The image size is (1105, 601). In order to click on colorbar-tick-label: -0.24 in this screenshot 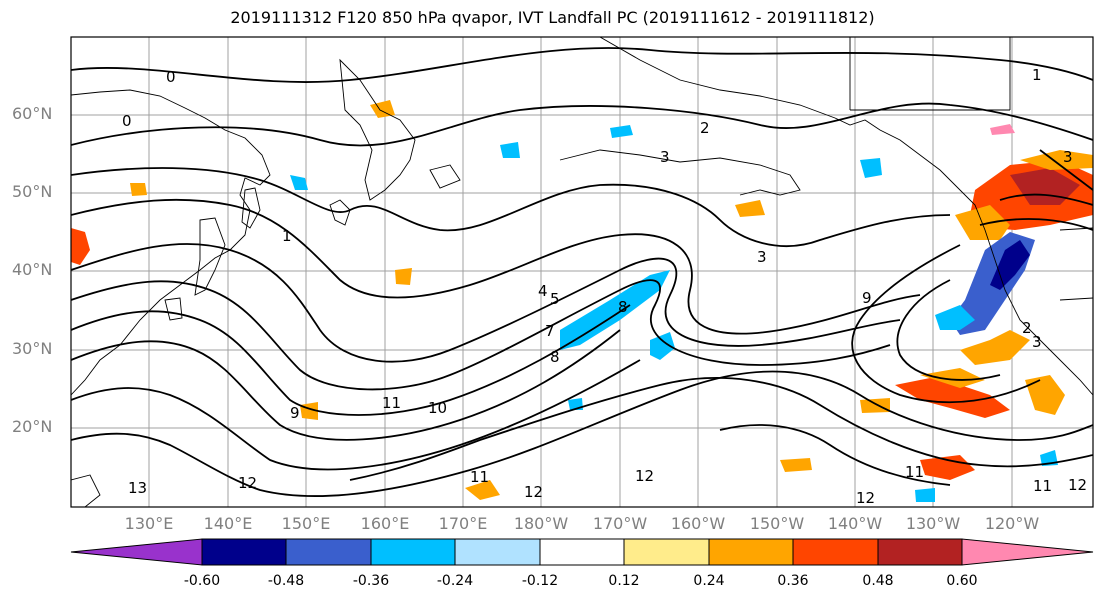, I will do `click(455, 581)`.